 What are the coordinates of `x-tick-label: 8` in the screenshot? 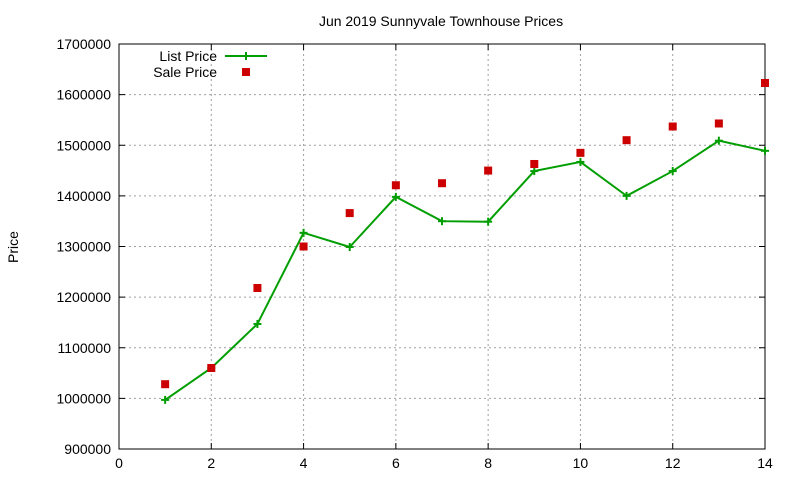 It's located at (488, 463).